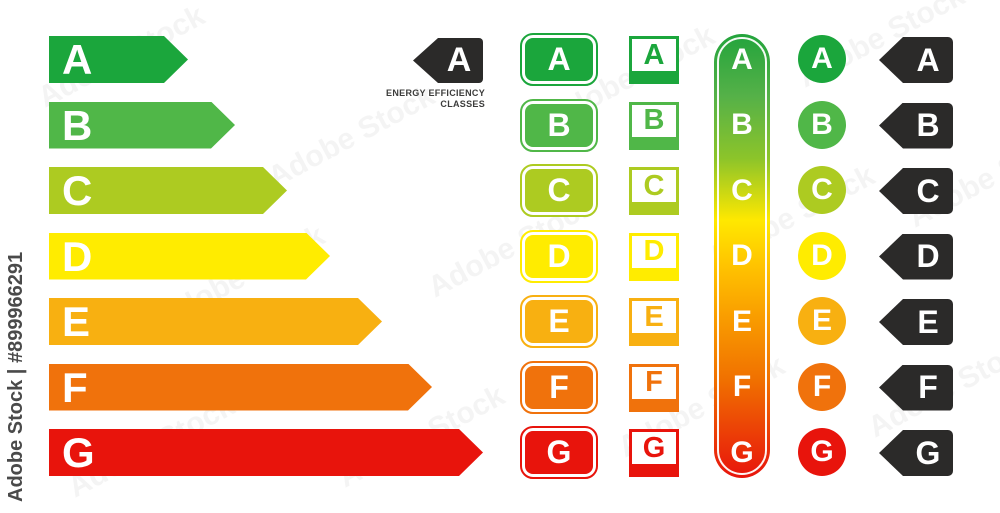  Describe the element at coordinates (916, 322) in the screenshot. I see `black-tag-e: E` at that location.